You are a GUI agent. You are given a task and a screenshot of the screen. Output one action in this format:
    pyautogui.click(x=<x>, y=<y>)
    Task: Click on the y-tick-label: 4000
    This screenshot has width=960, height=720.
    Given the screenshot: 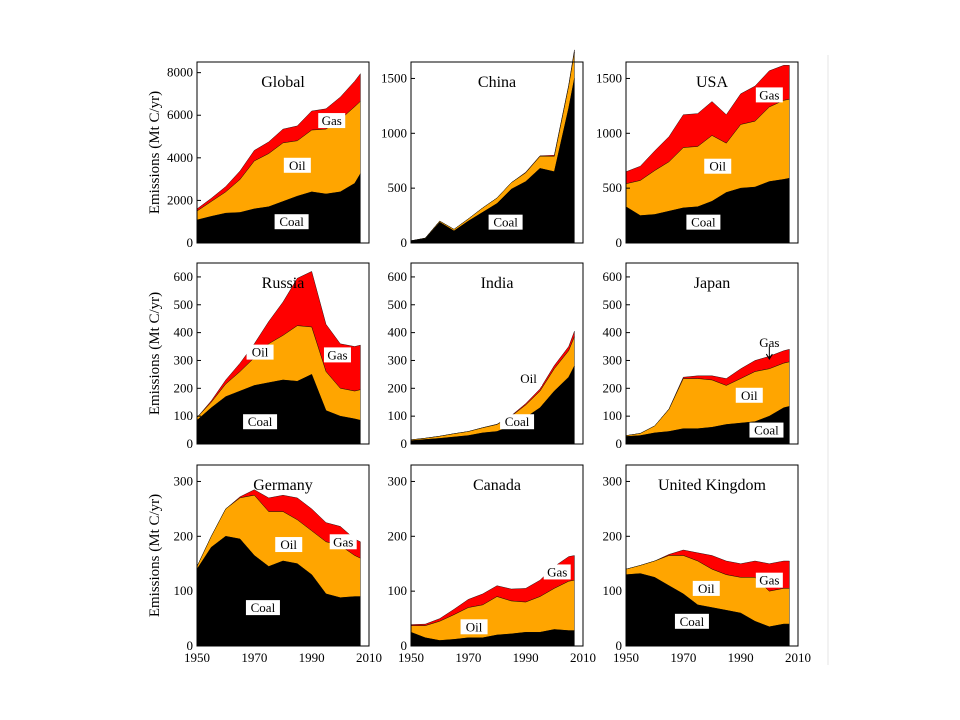 What is the action you would take?
    pyautogui.click(x=180, y=157)
    